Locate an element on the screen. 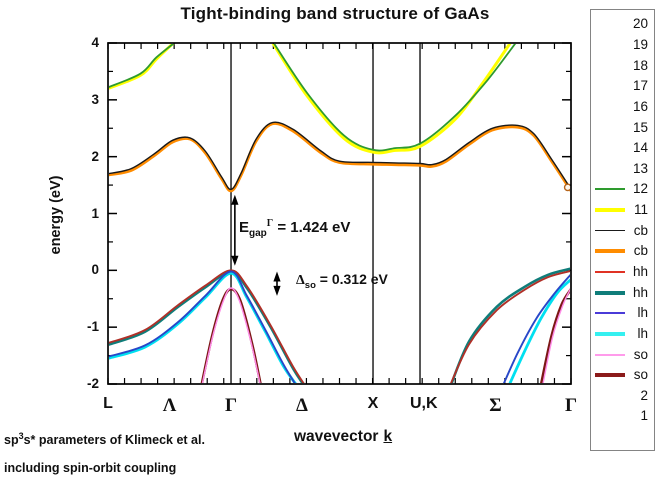  y-tick-label: 0 is located at coordinates (95, 270).